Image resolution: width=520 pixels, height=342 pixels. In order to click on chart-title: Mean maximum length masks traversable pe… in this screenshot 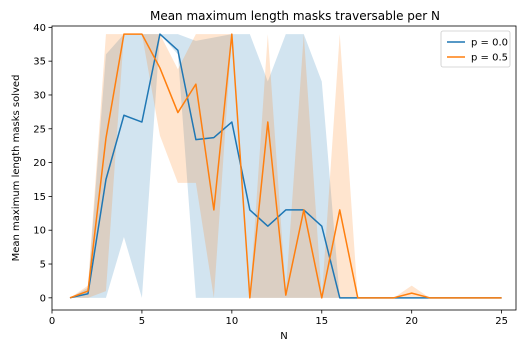, I will do `click(295, 16)`.